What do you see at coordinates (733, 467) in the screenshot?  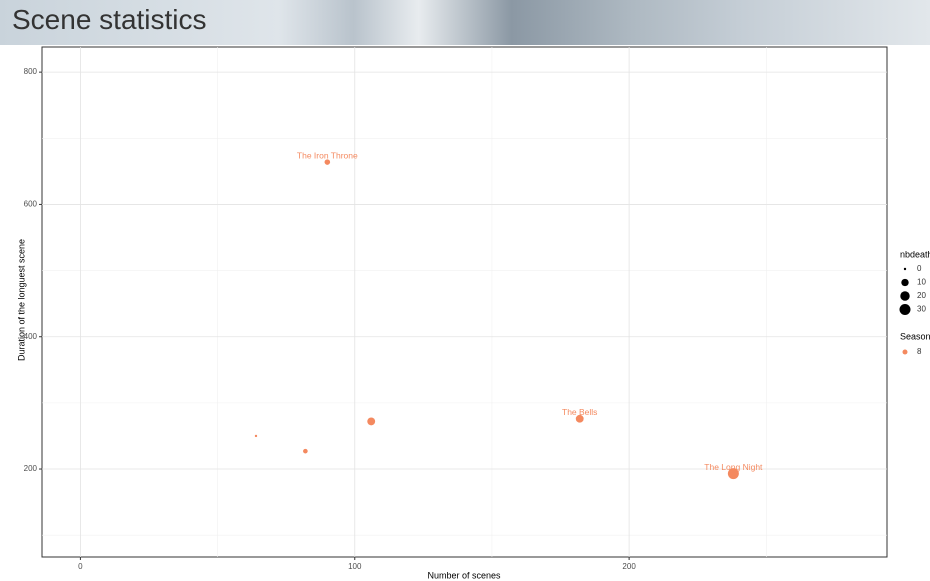 I see `point-label: The Long Night` at bounding box center [733, 467].